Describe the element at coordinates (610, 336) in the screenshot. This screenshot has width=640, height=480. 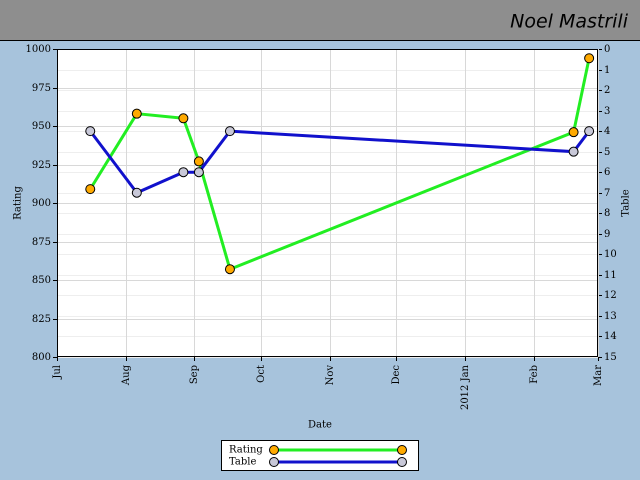
I see `y2-tick-label: 14` at that location.